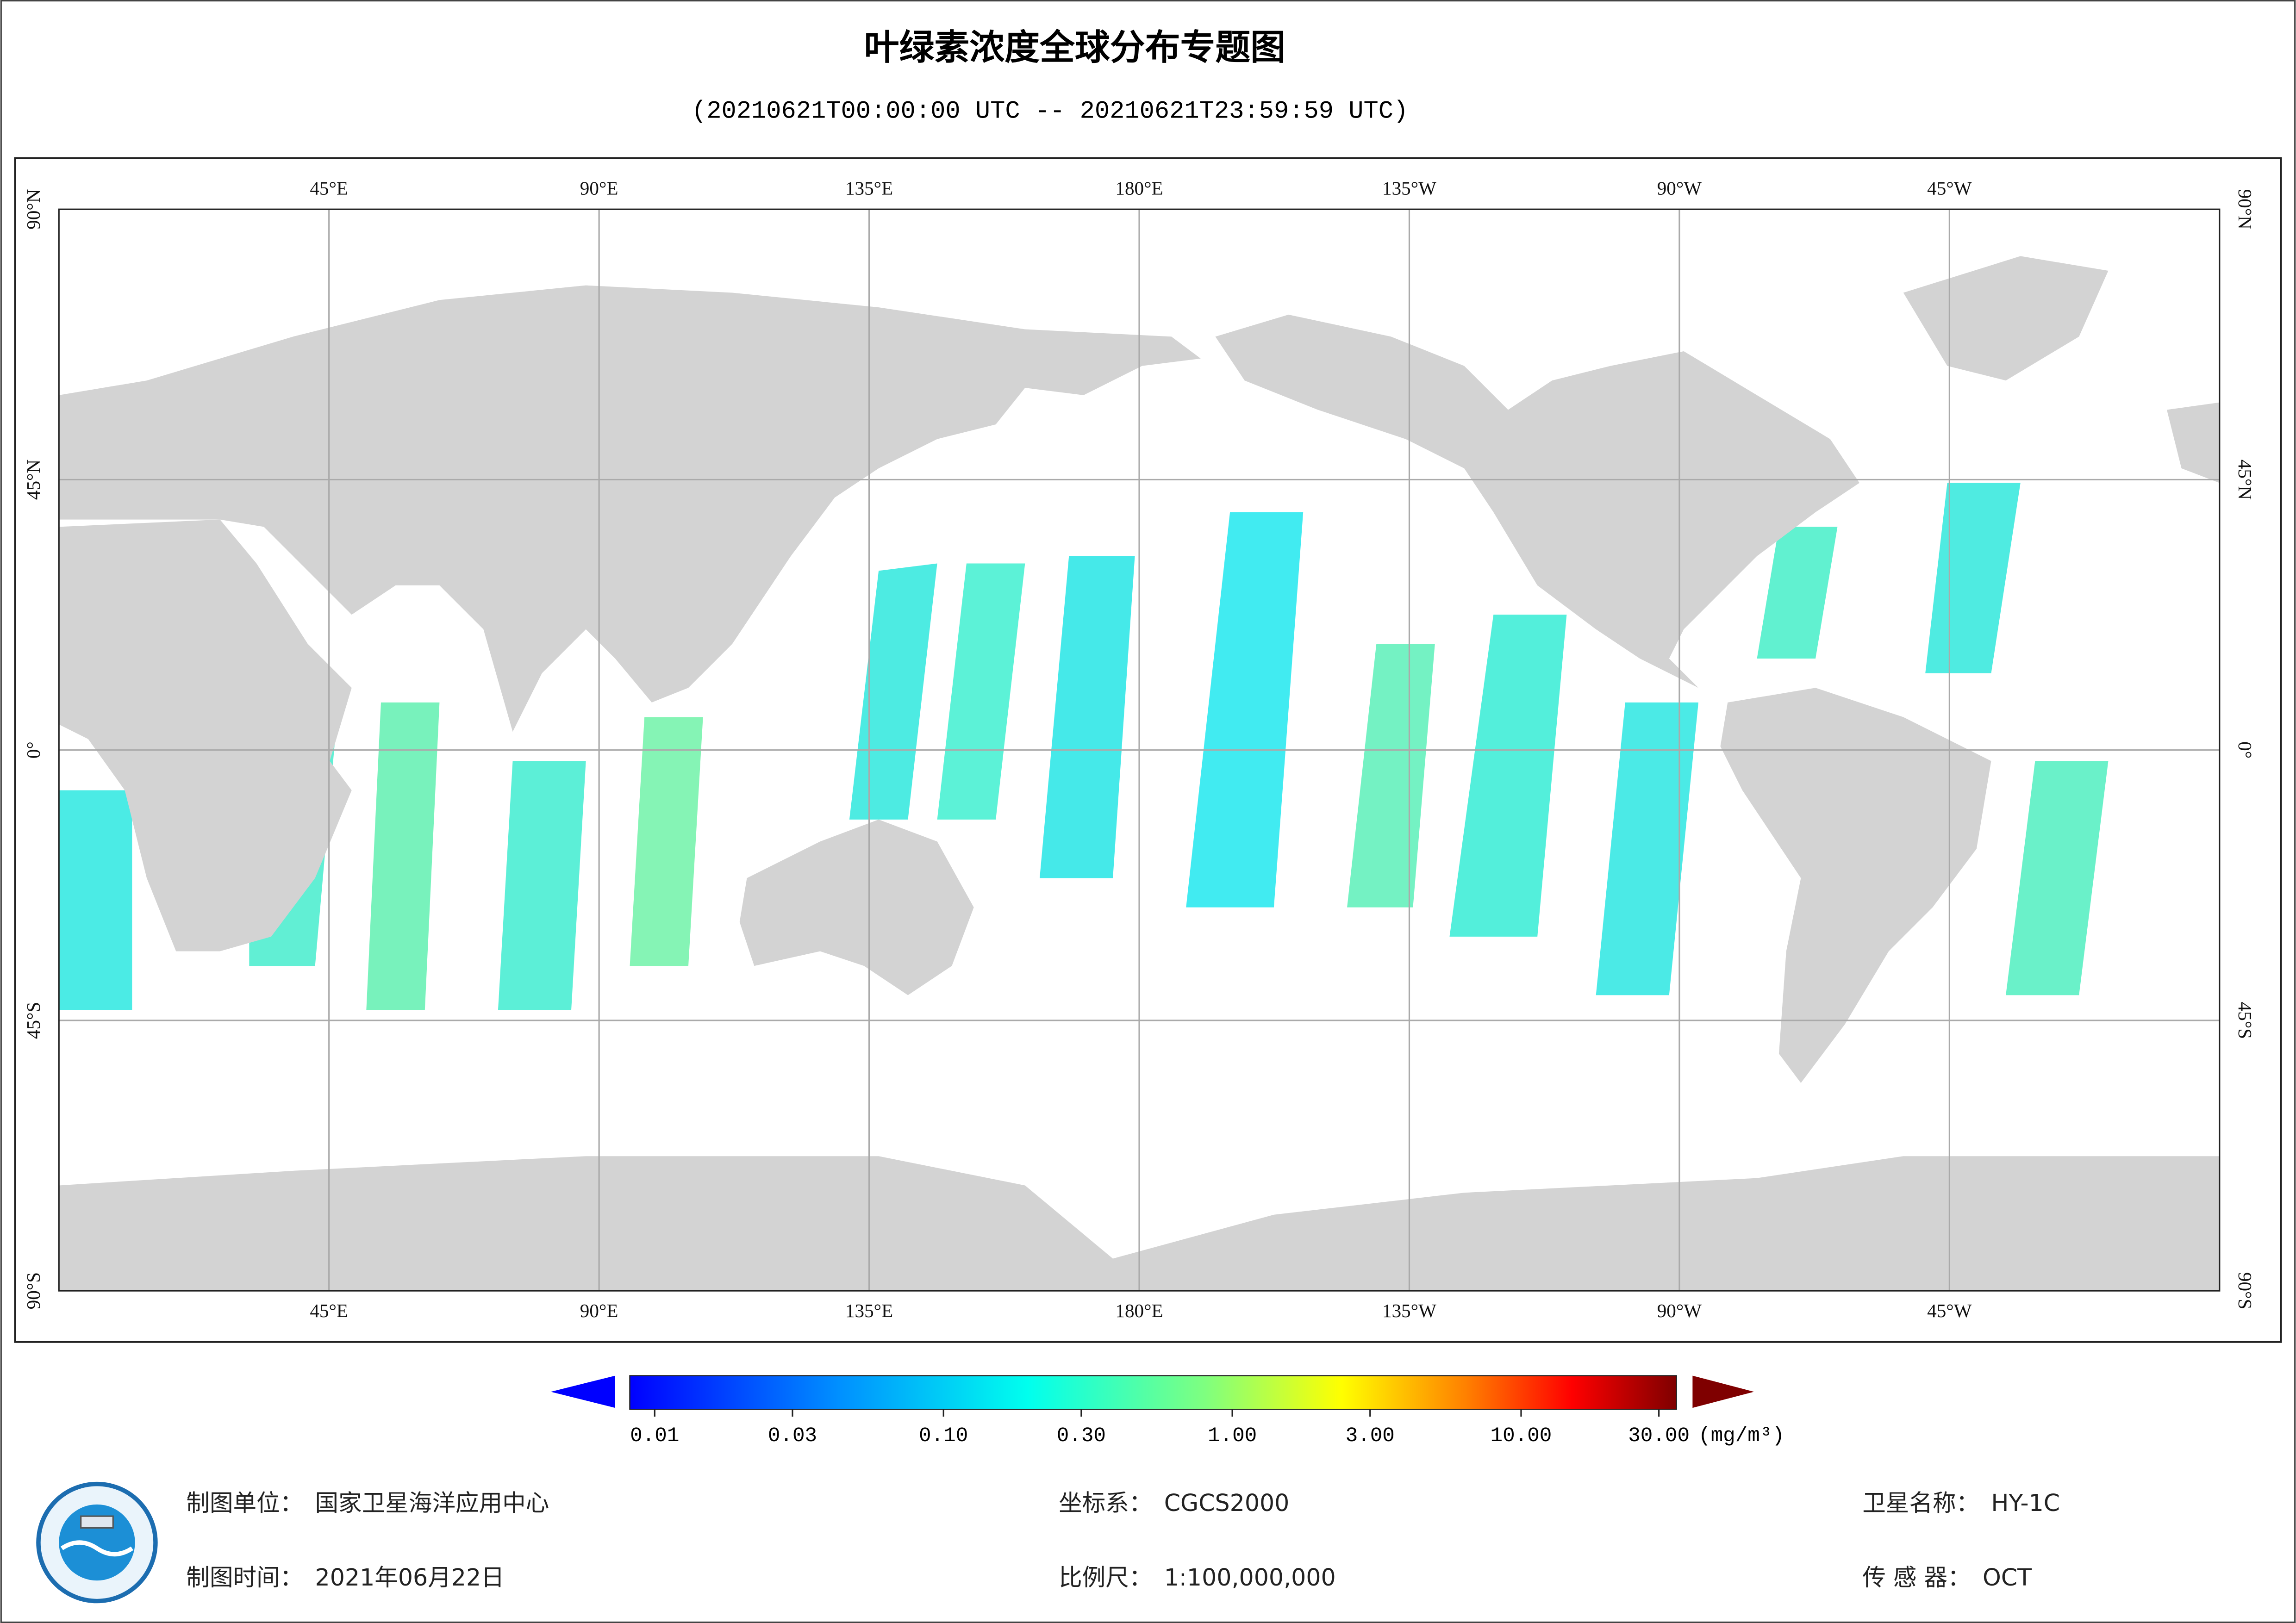 The width and height of the screenshot is (2296, 1623). I want to click on africa, so click(205, 735).